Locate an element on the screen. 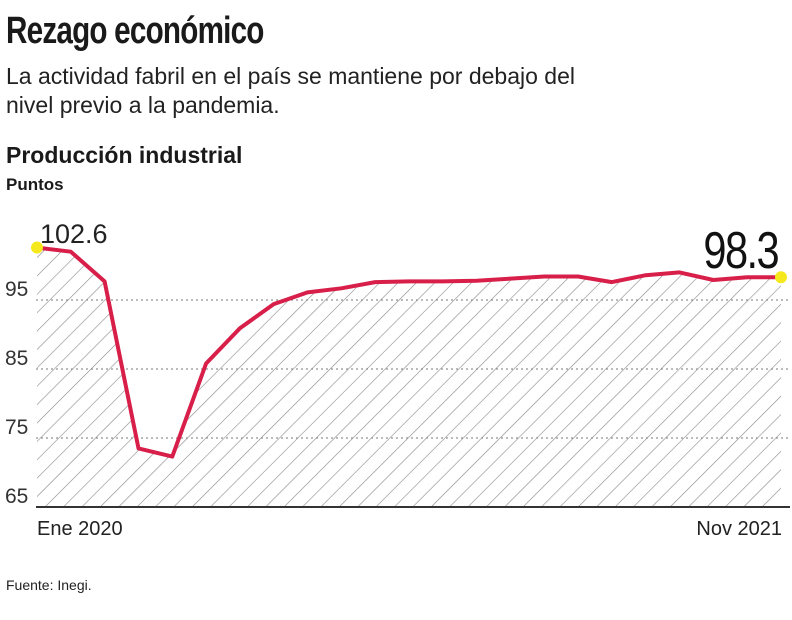  last-point-marker is located at coordinates (781, 277).